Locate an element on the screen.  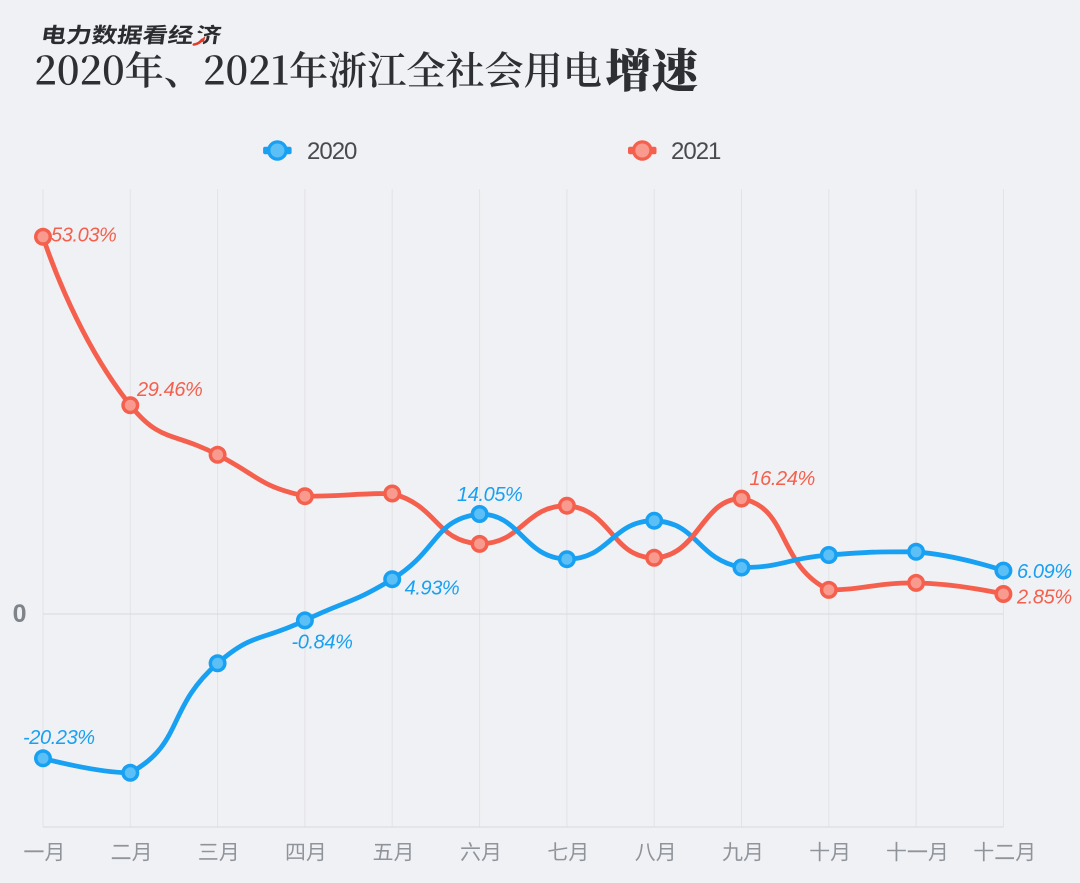
svg-text: 53.03% is located at coordinates (83, 236).